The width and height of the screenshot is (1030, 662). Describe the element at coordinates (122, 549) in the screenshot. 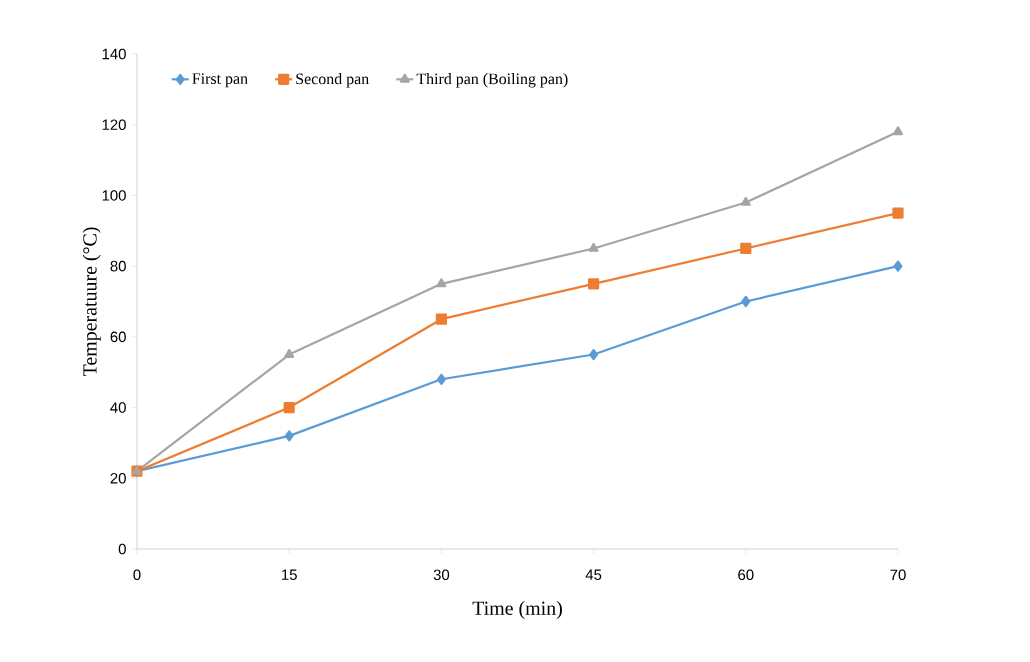

I see `y-tick-label: 0` at that location.